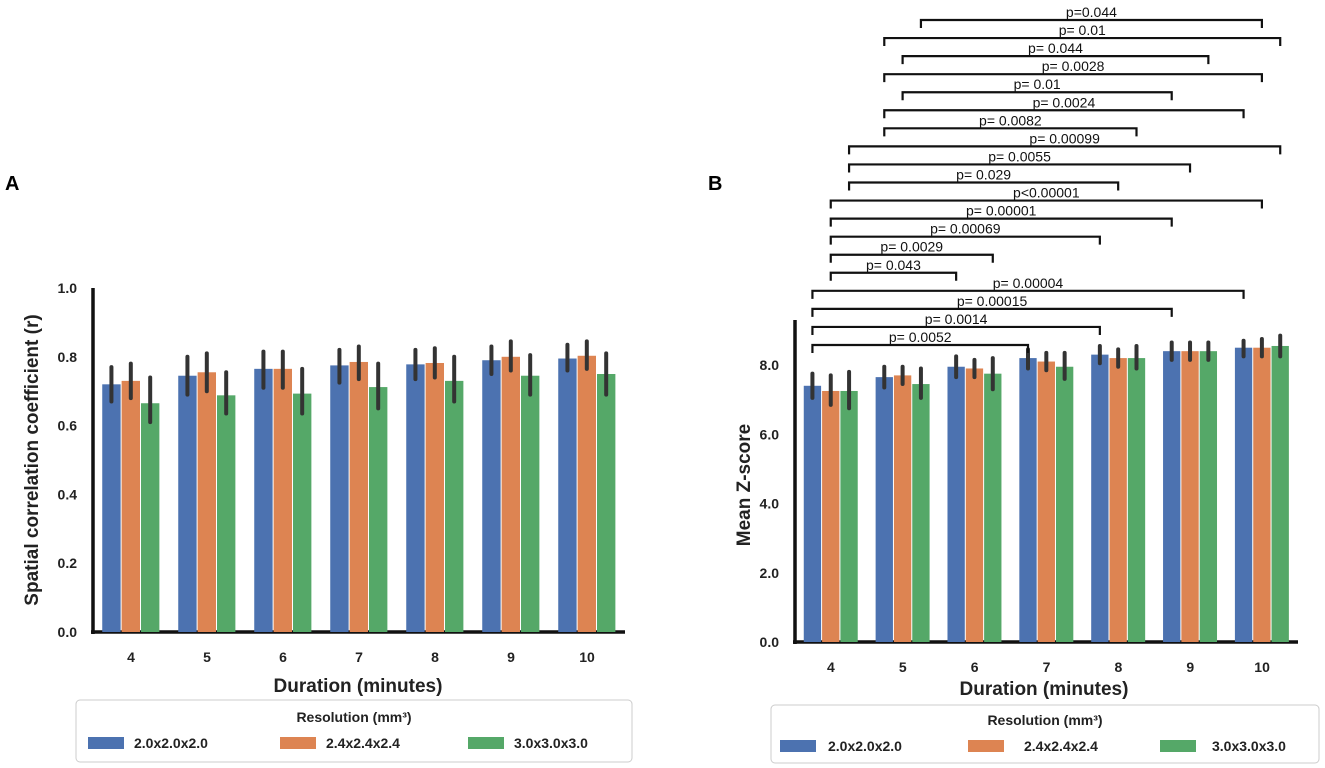 The image size is (1325, 768). Describe the element at coordinates (1091, 12) in the screenshot. I see `significance-pvalue: p=0.044` at that location.